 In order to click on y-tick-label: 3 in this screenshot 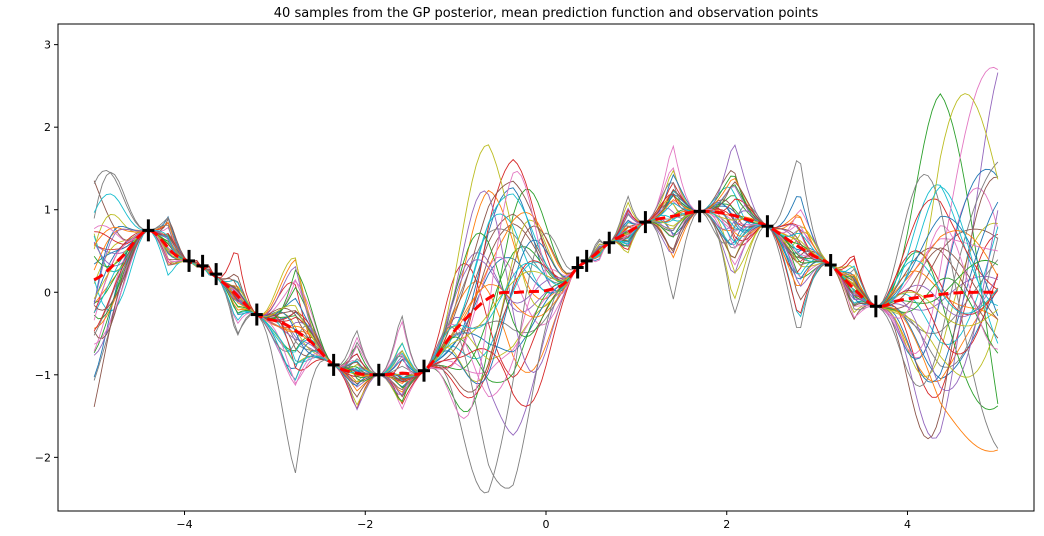, I will do `click(47, 45)`.